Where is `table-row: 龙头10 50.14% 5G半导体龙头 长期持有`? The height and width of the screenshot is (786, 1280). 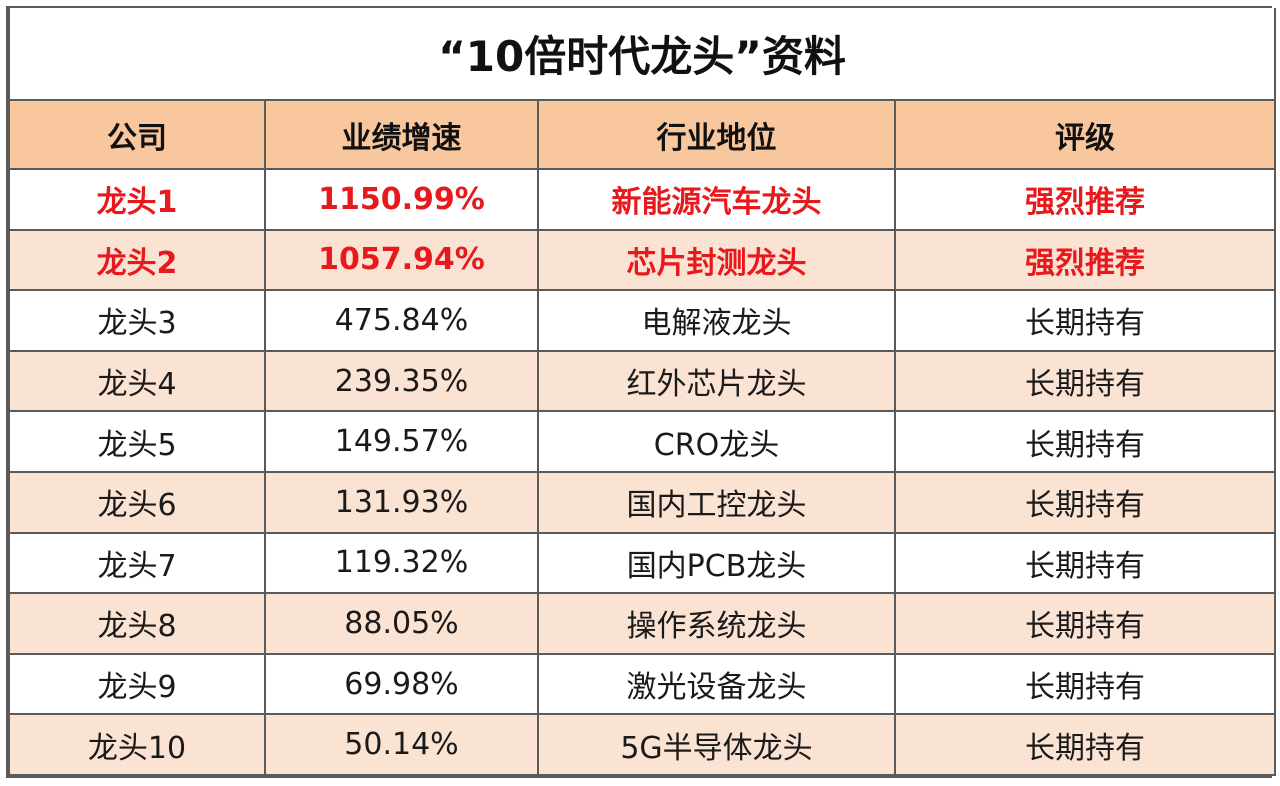 table-row: 龙头10 50.14% 5G半导体龙头 长期持有 is located at coordinates (642, 744).